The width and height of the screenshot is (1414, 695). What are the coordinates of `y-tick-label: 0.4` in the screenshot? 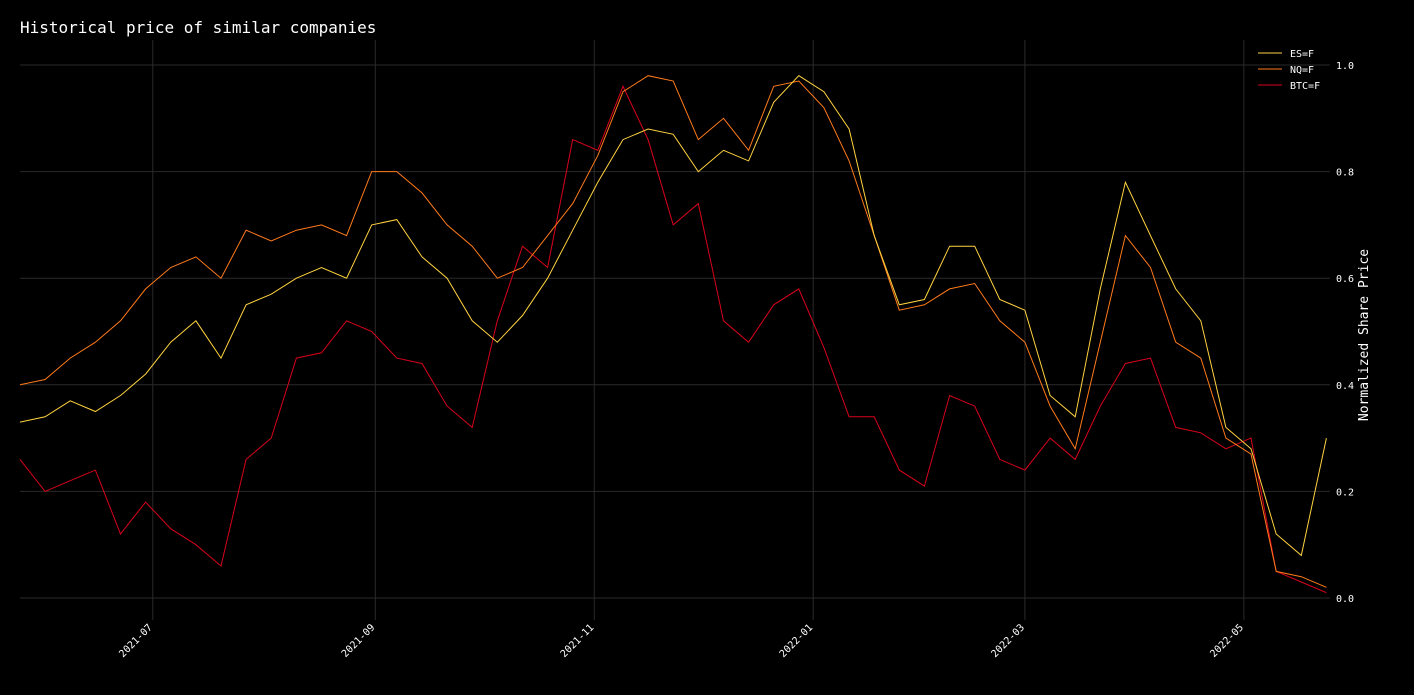 It's located at (1345, 386).